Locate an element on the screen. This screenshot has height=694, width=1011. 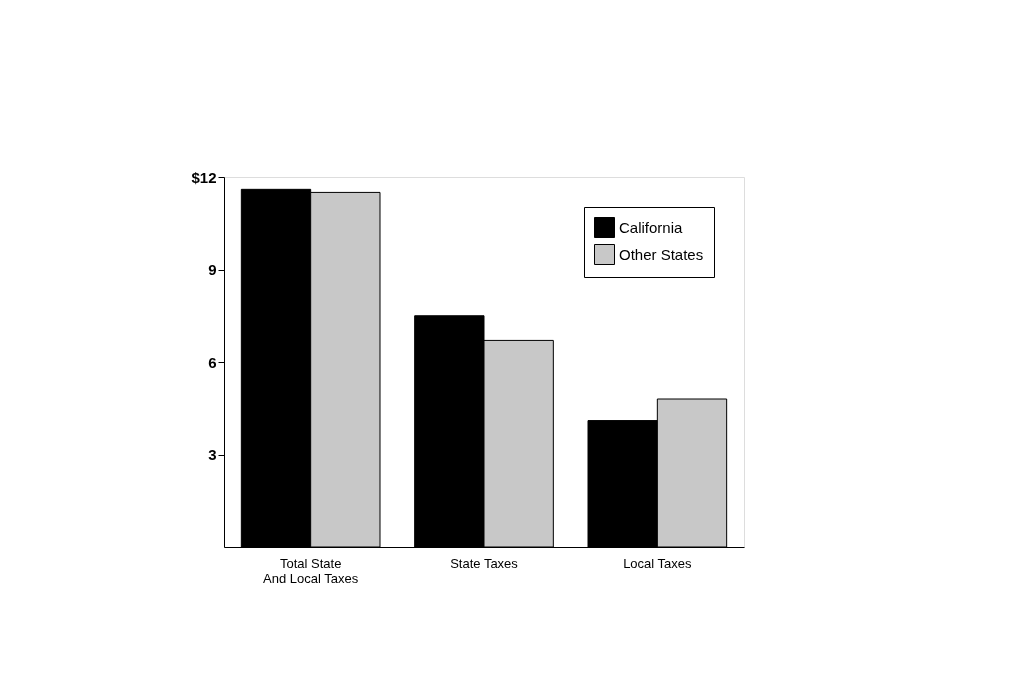
legend-label: California is located at coordinates (651, 227).